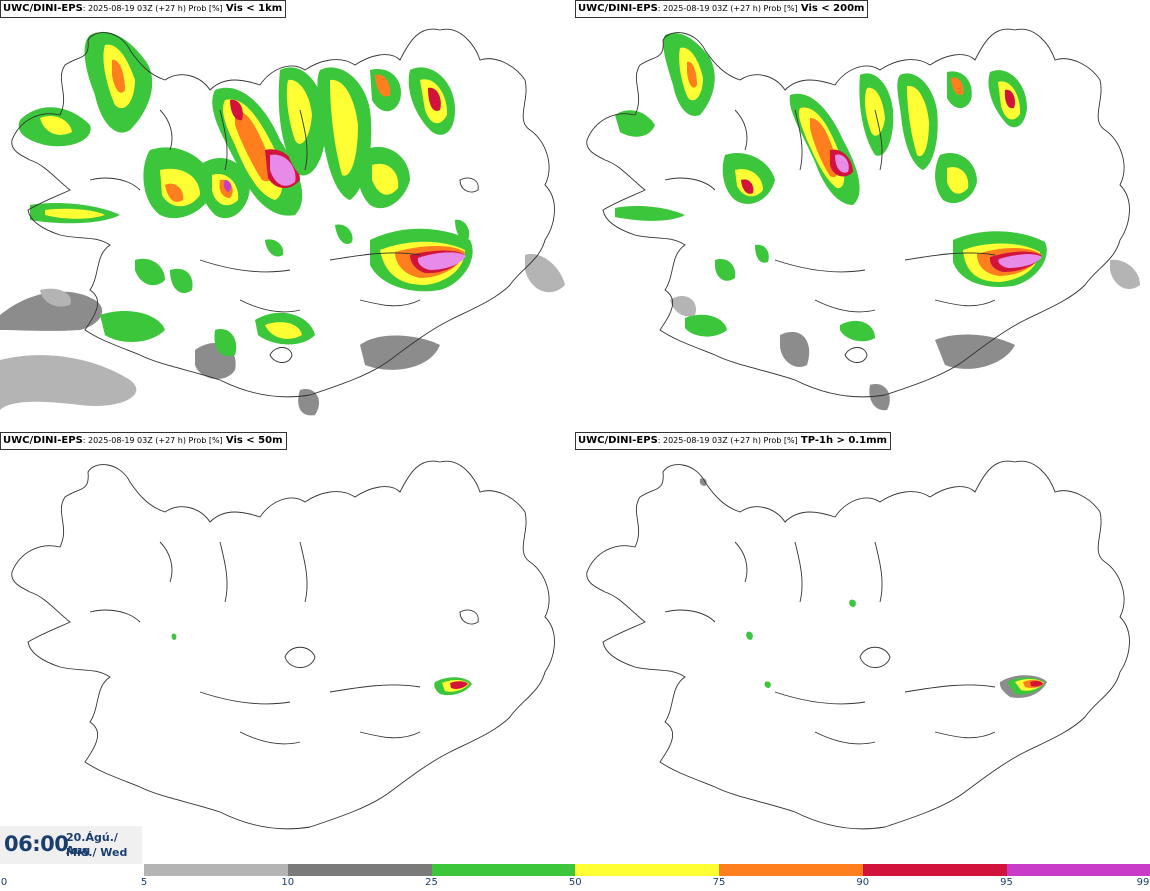 Image resolution: width=1150 pixels, height=891 pixels. I want to click on legend-tick-label: 0, so click(4, 882).